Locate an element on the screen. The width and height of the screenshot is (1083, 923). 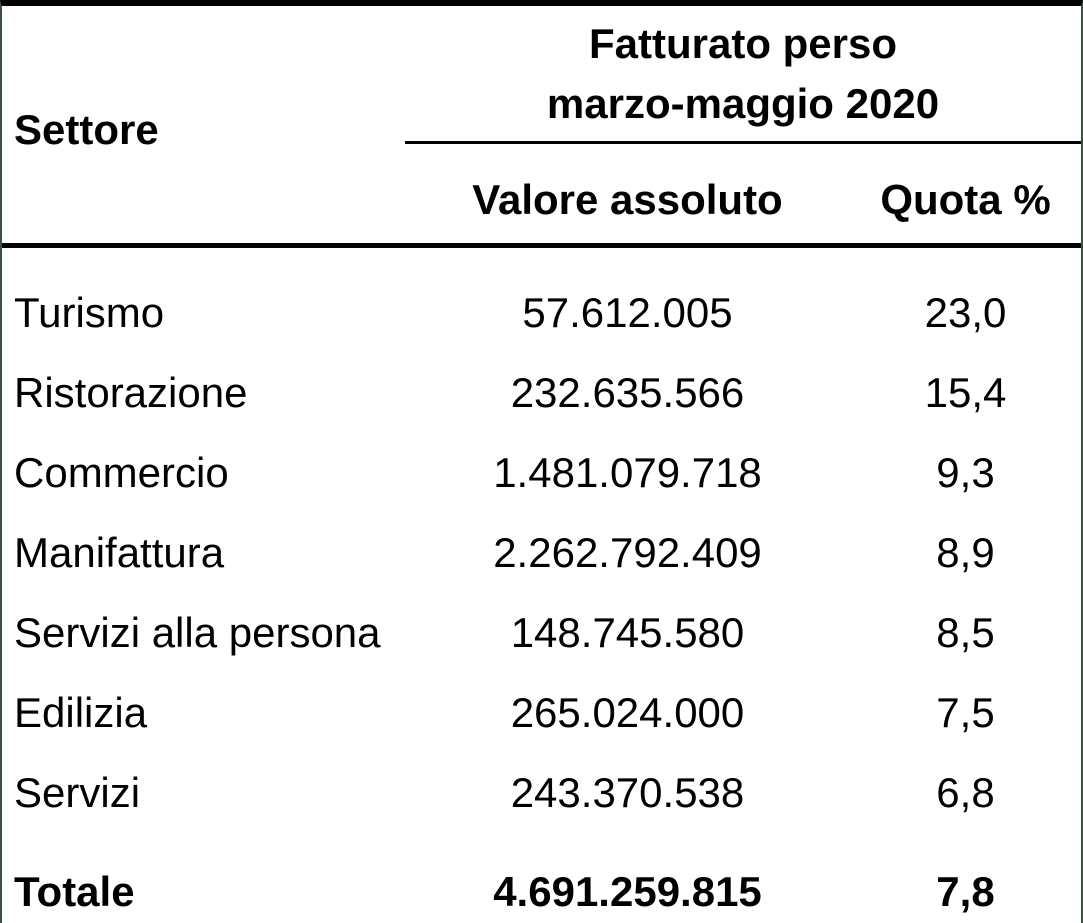
cell-quota: 23,0 is located at coordinates (965, 312).